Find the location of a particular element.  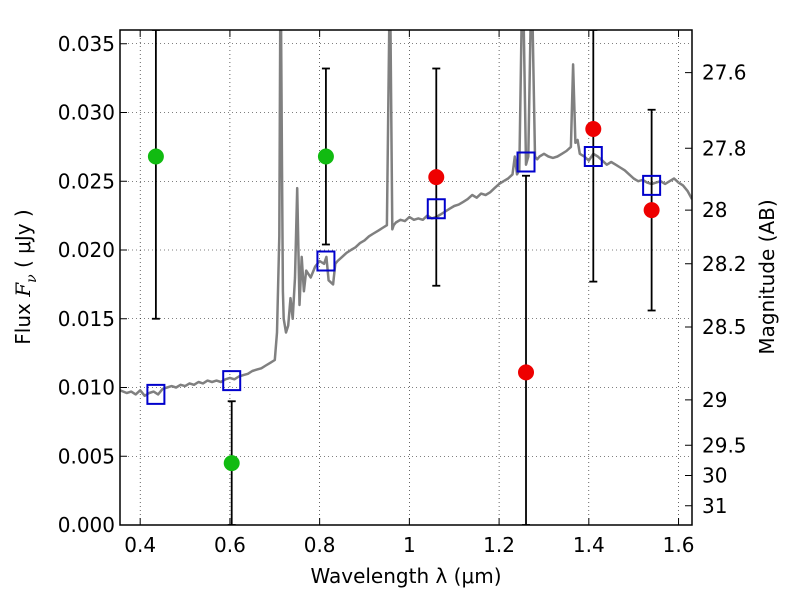

y-tick-label: 0.025 is located at coordinates (86, 181).